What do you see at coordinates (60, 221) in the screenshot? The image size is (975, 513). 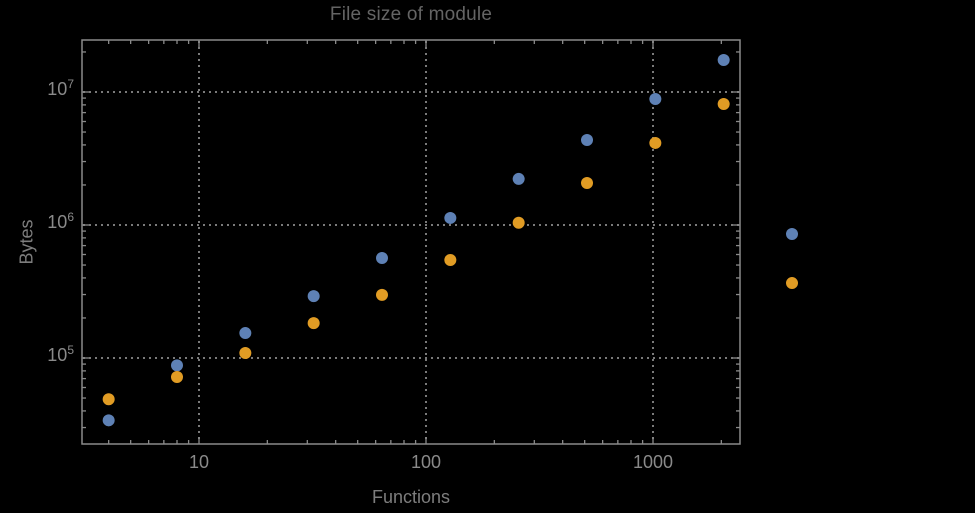 I see `y-tick-label: 10⁶` at bounding box center [60, 221].